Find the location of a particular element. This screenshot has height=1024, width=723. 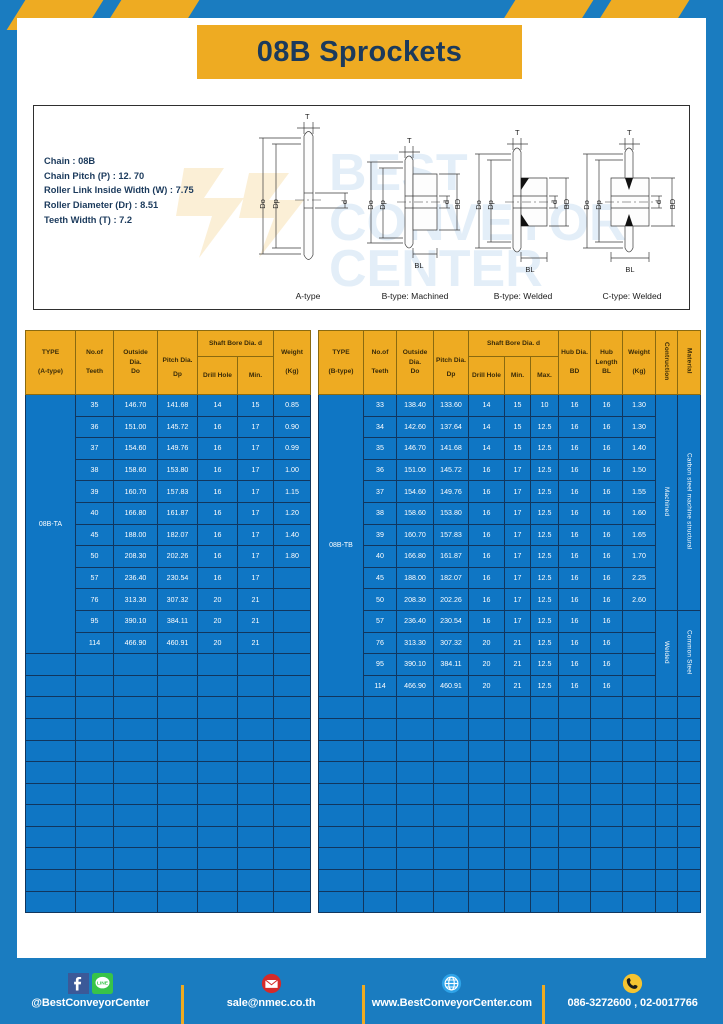

cell-dp: 149.76 is located at coordinates (177, 448).